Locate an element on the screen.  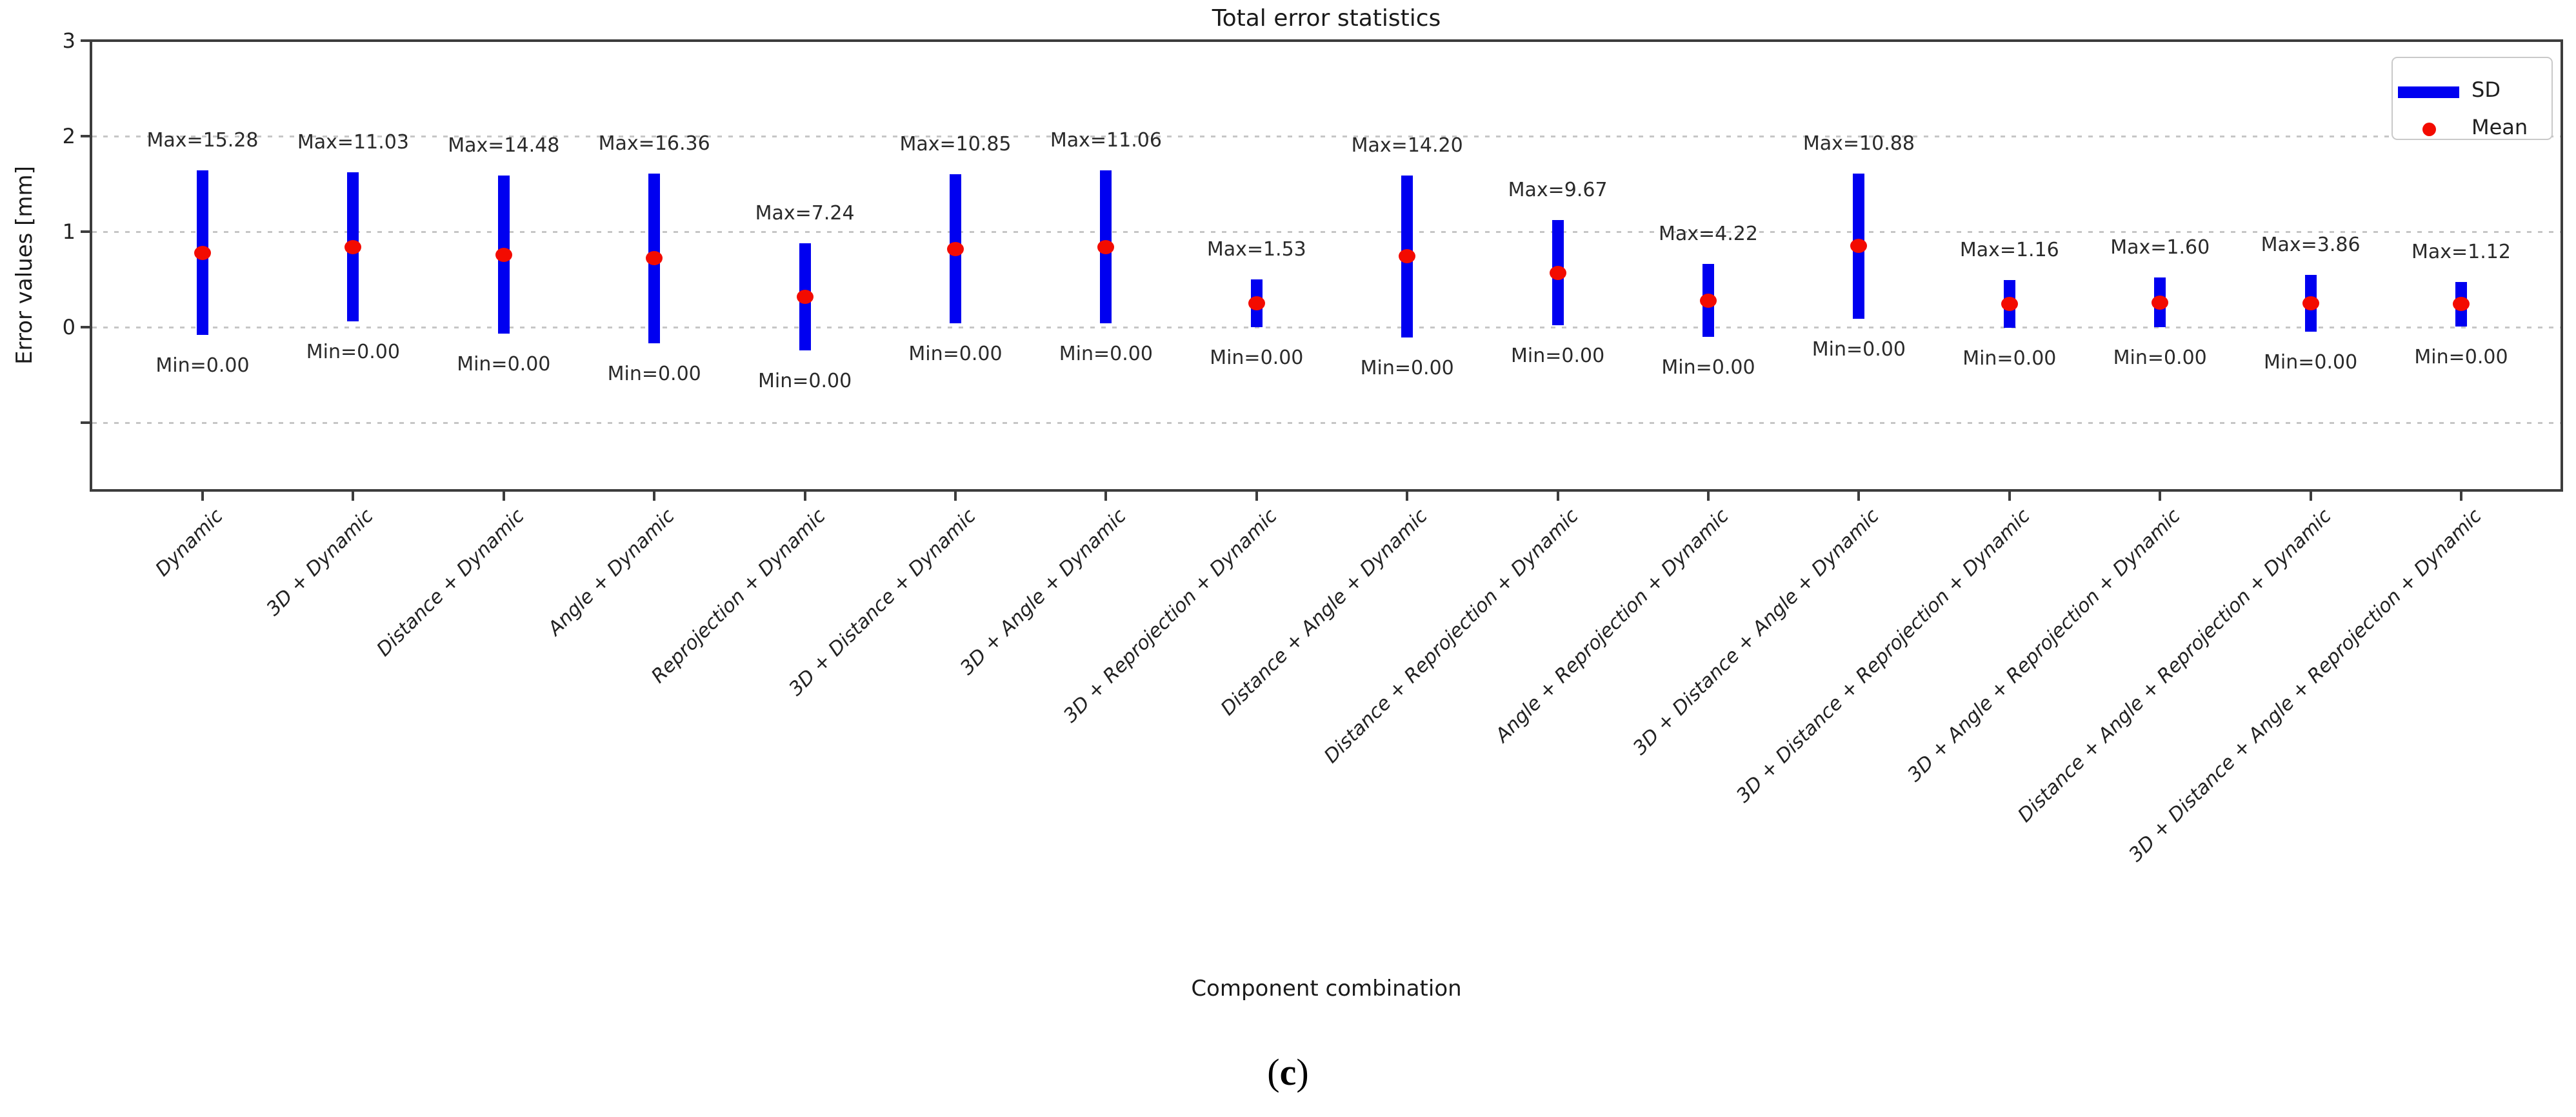
x-category-label: Distance + Dynamic is located at coordinates (450, 583).